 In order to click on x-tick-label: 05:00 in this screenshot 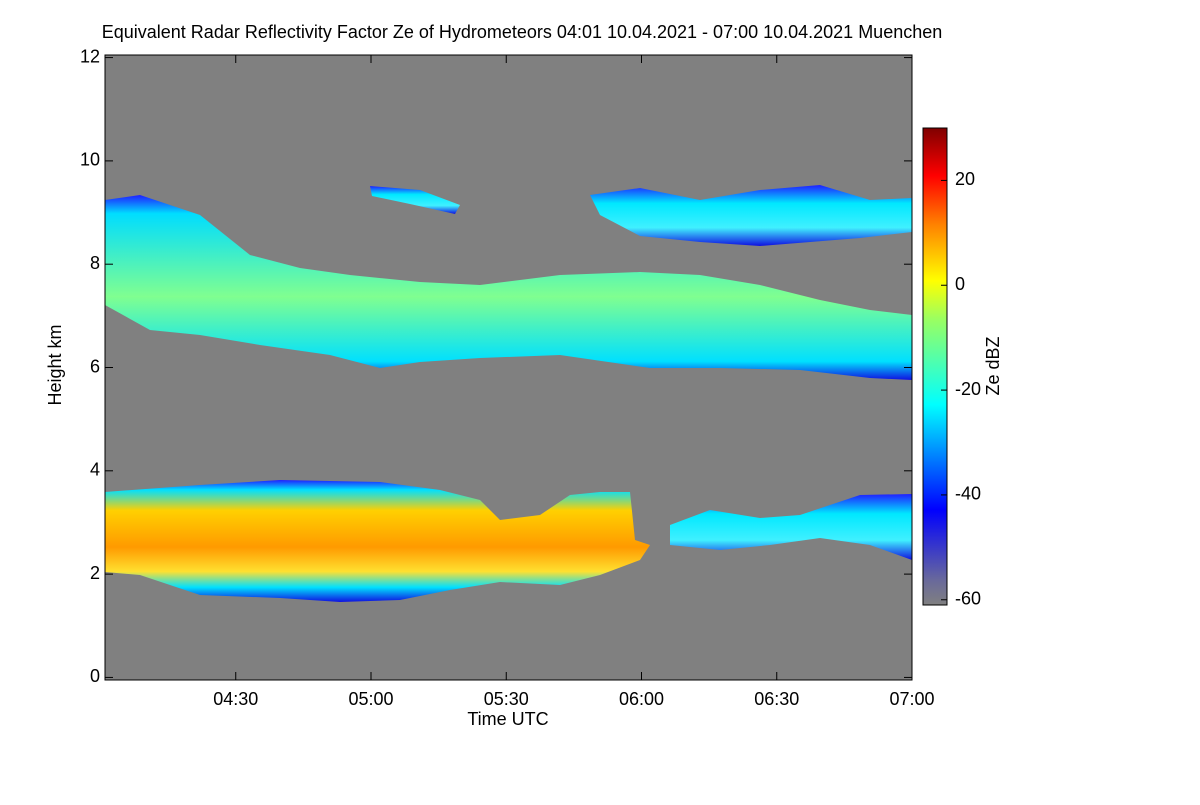, I will do `click(370, 699)`.